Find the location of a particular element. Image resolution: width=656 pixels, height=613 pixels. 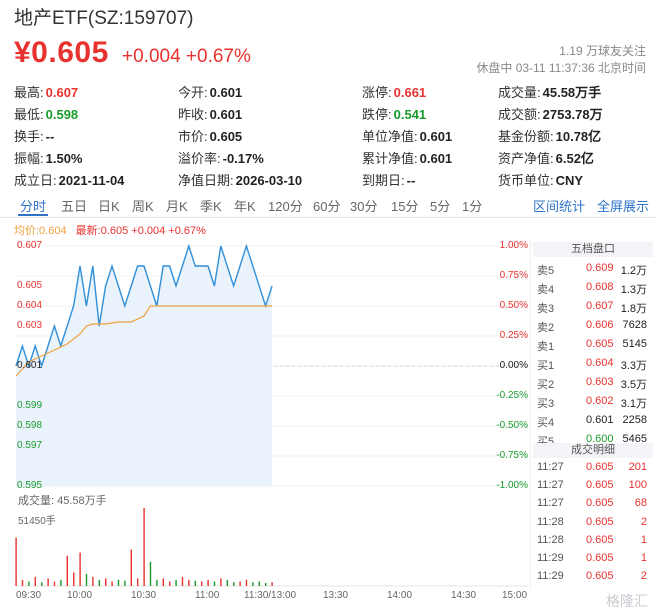

stat-item: 市价: 0.605 is located at coordinates (210, 135).